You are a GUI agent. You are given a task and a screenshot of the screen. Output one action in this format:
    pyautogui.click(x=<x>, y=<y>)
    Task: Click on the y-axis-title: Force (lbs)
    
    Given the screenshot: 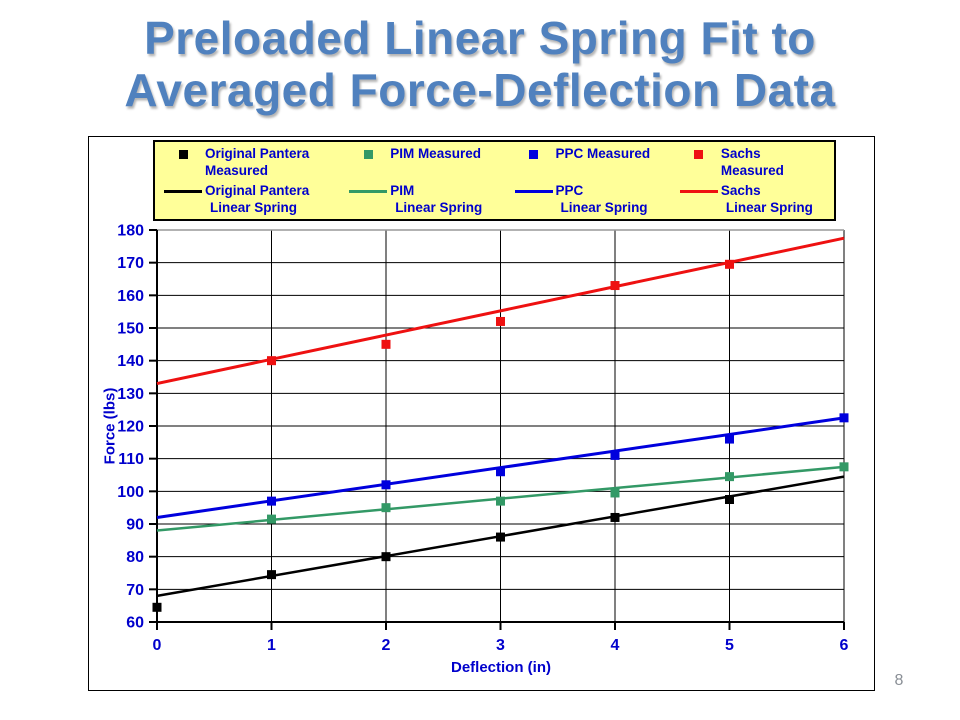 What is the action you would take?
    pyautogui.click(x=110, y=426)
    